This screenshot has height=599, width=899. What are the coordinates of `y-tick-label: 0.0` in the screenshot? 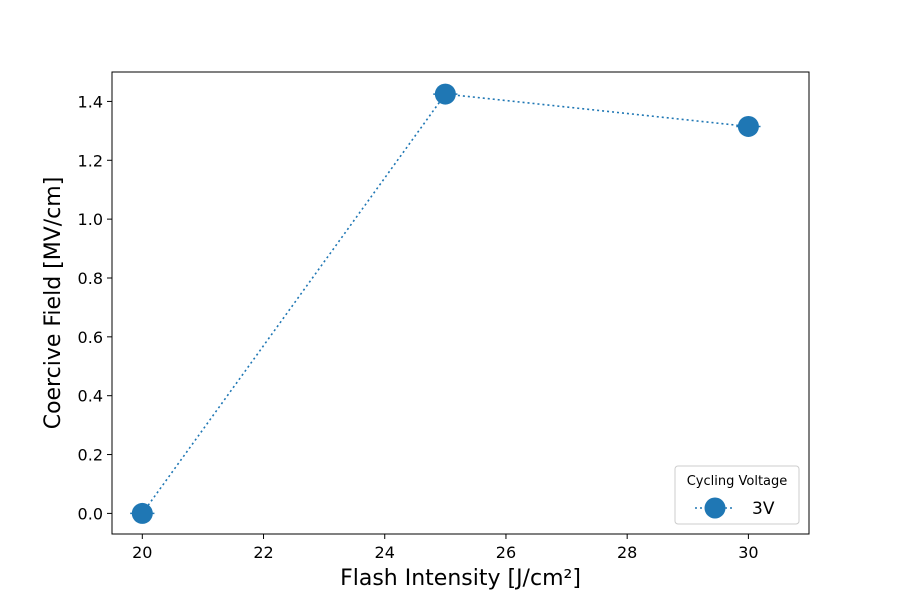 It's located at (90, 513).